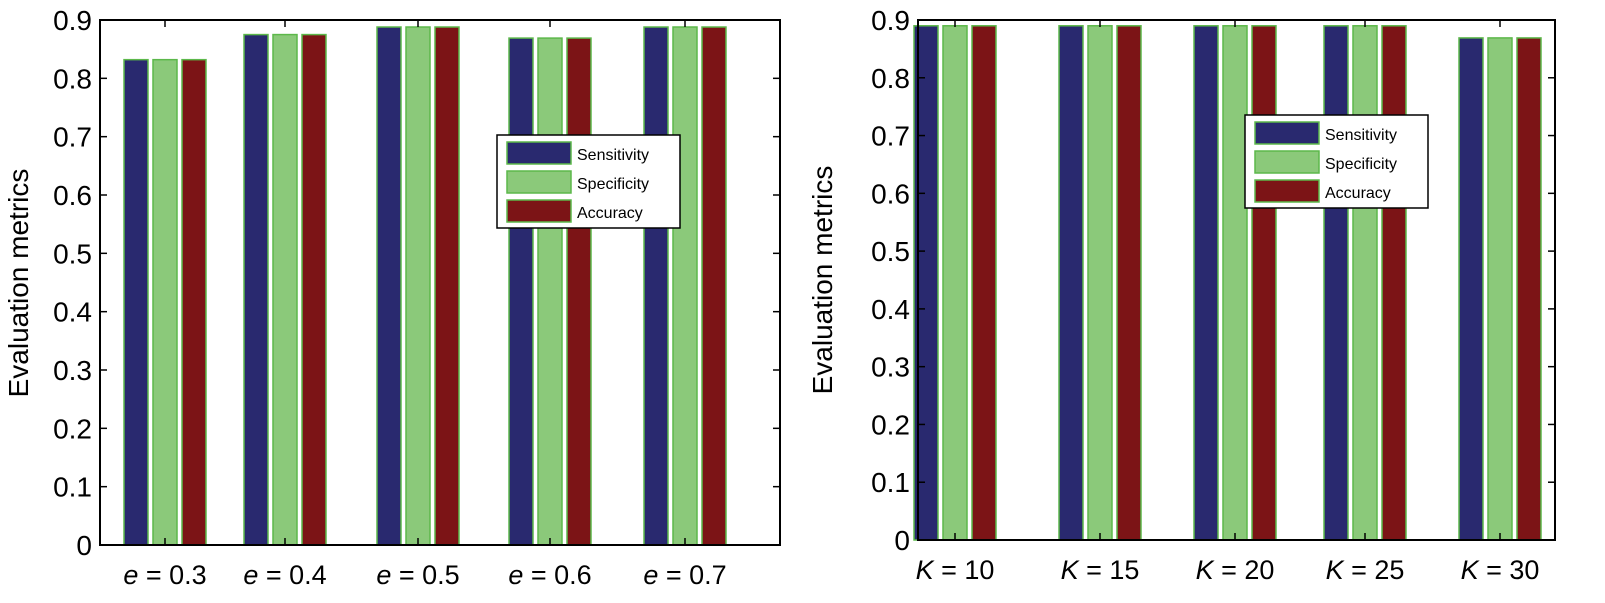  What do you see at coordinates (955, 570) in the screenshot?
I see `x-tick-label: K = 10` at bounding box center [955, 570].